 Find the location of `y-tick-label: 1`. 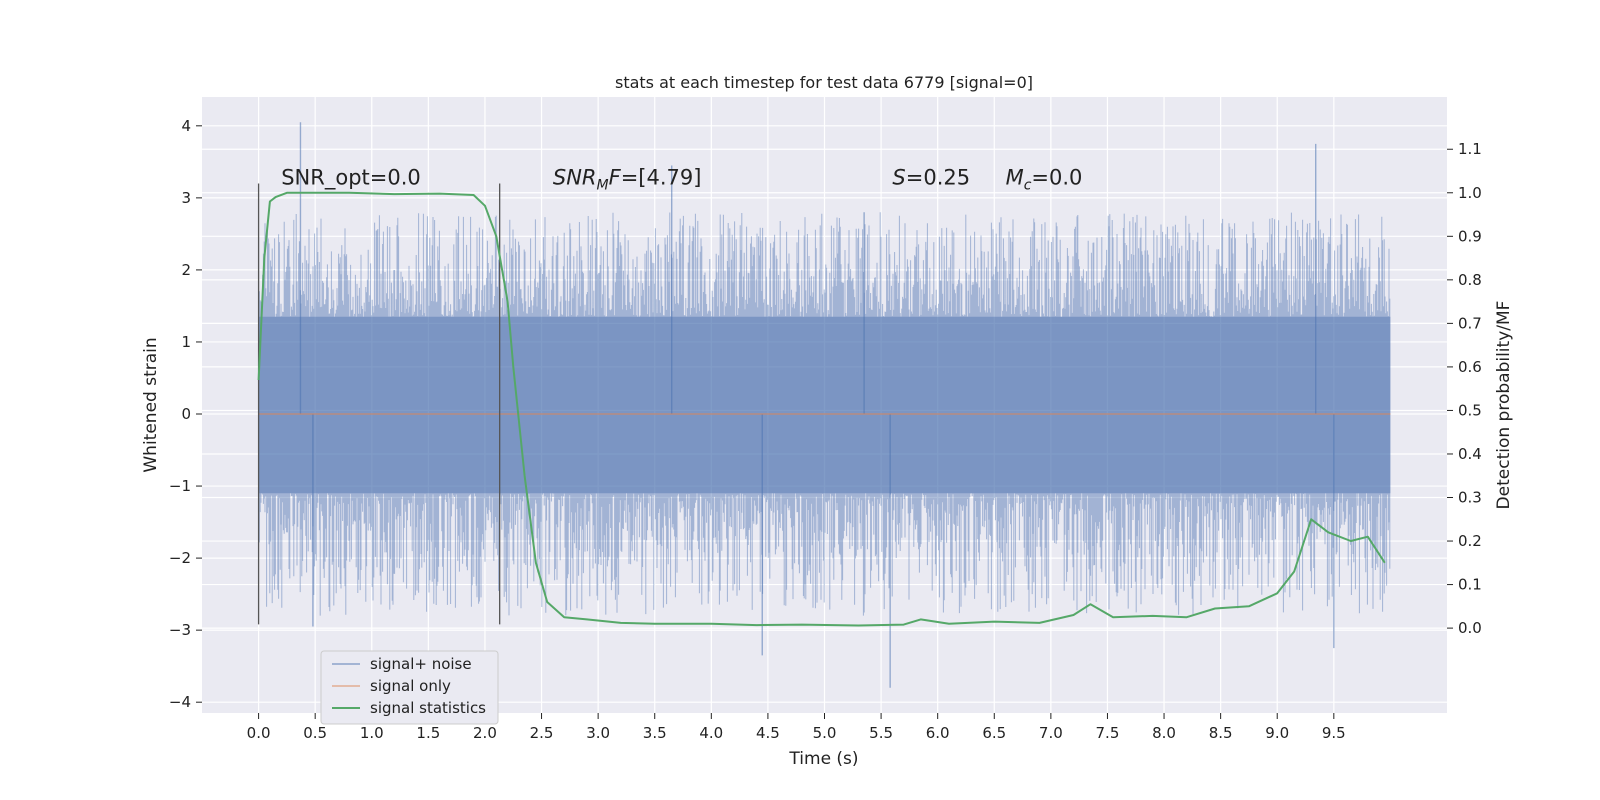

y-tick-label: 1 is located at coordinates (186, 342).